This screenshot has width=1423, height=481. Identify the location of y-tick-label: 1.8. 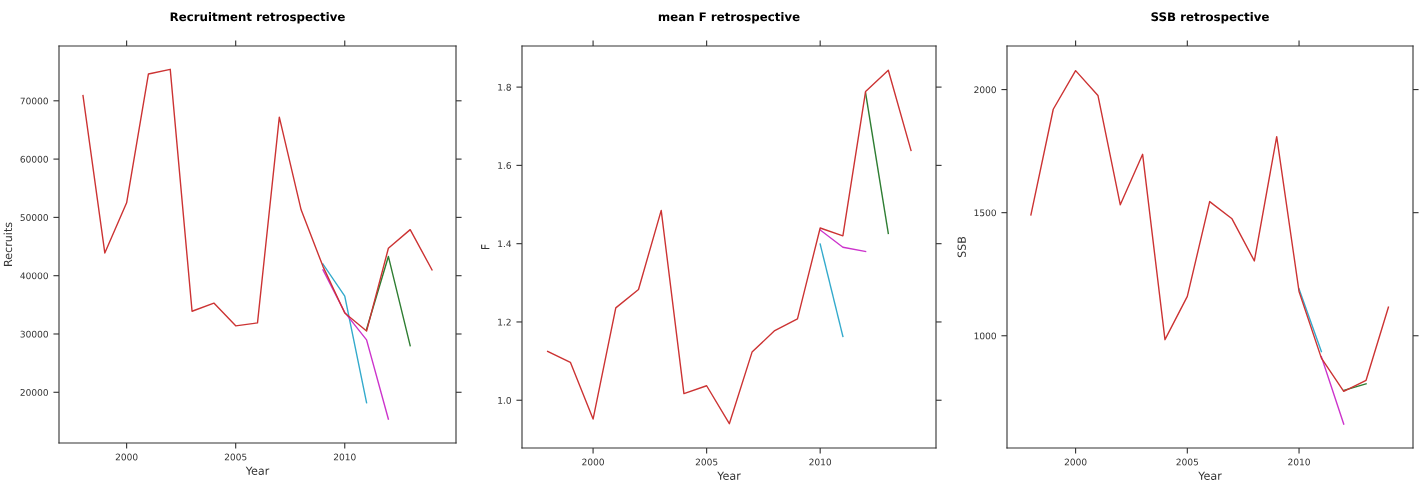
(504, 87).